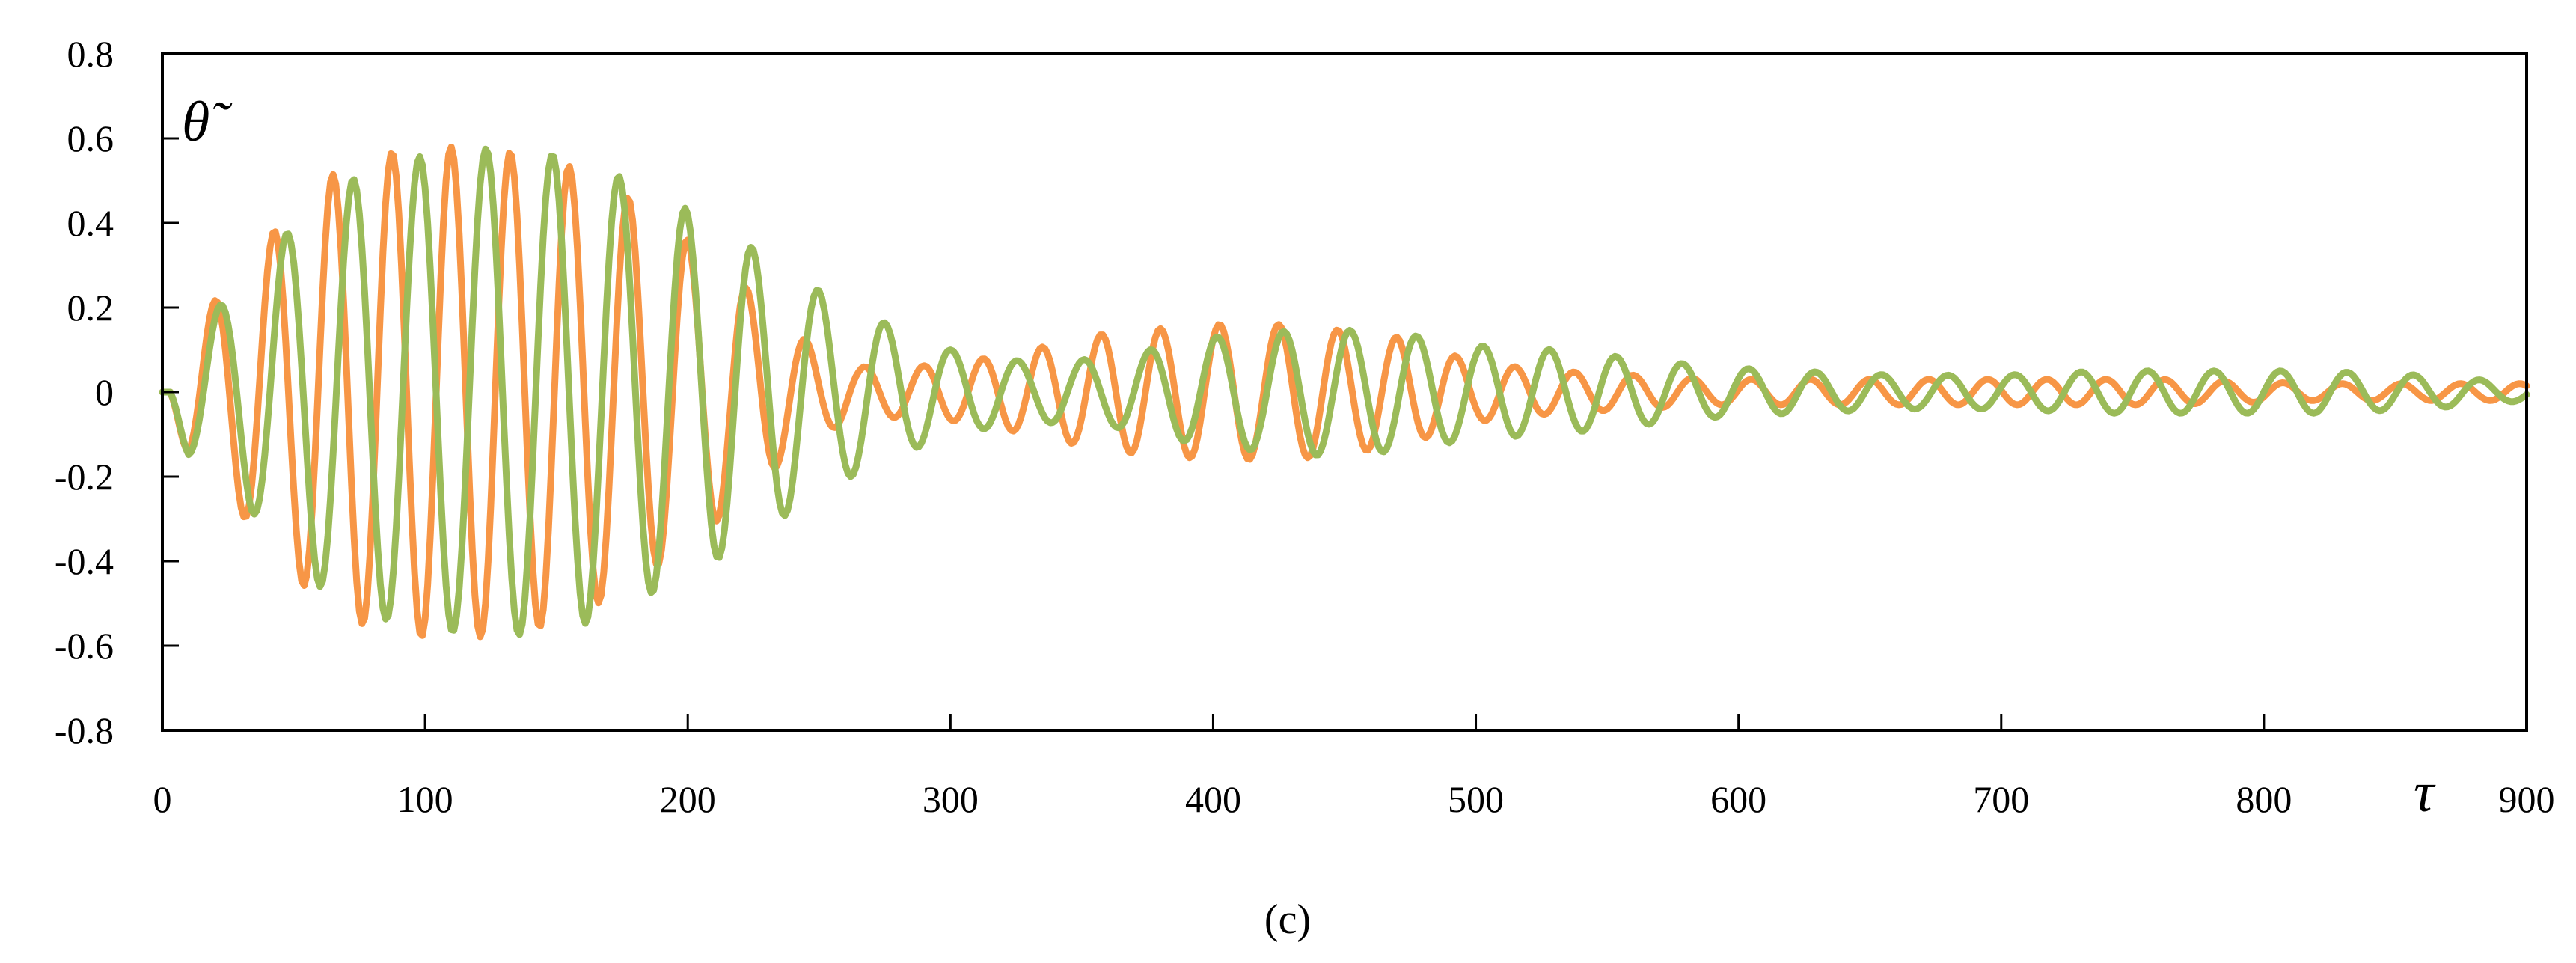 This screenshot has width=2576, height=963. What do you see at coordinates (90, 138) in the screenshot?
I see `y-tick-label: 0.6` at bounding box center [90, 138].